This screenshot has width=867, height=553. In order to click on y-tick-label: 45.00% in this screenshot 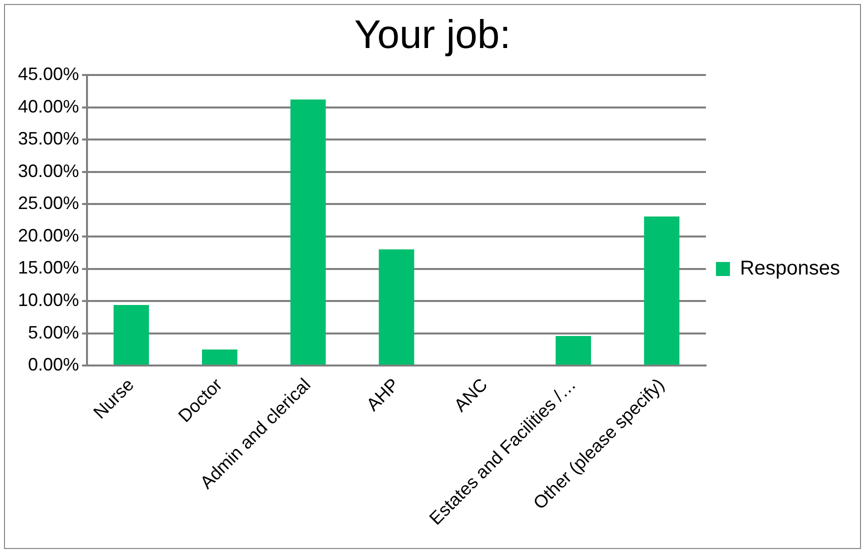, I will do `click(49, 74)`.